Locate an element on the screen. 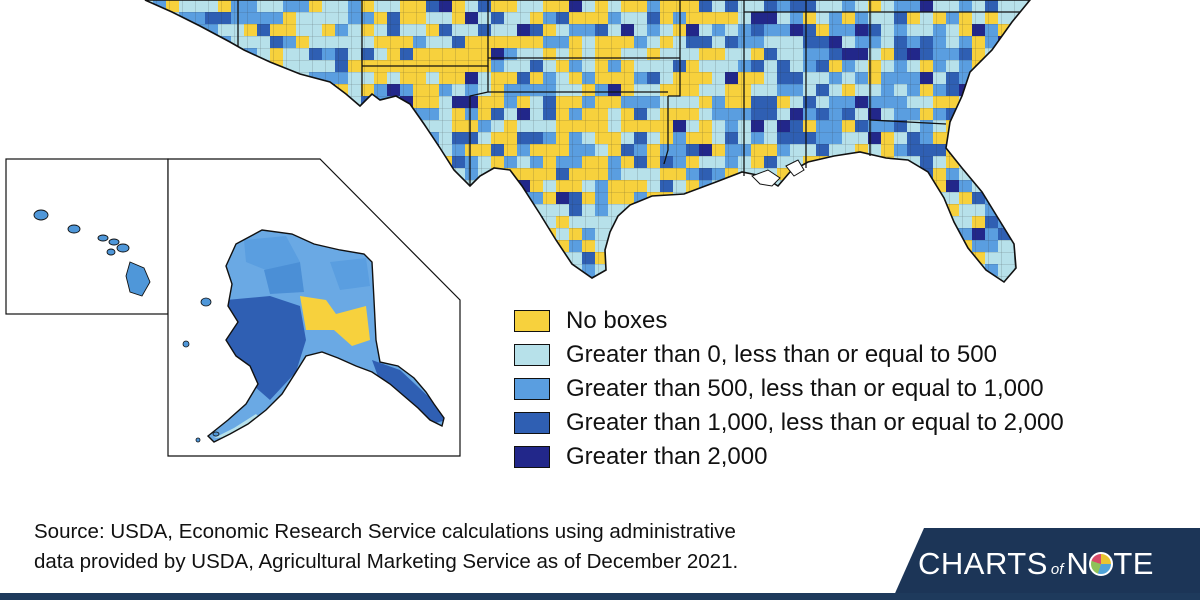  hawaii-islands is located at coordinates (92, 253).